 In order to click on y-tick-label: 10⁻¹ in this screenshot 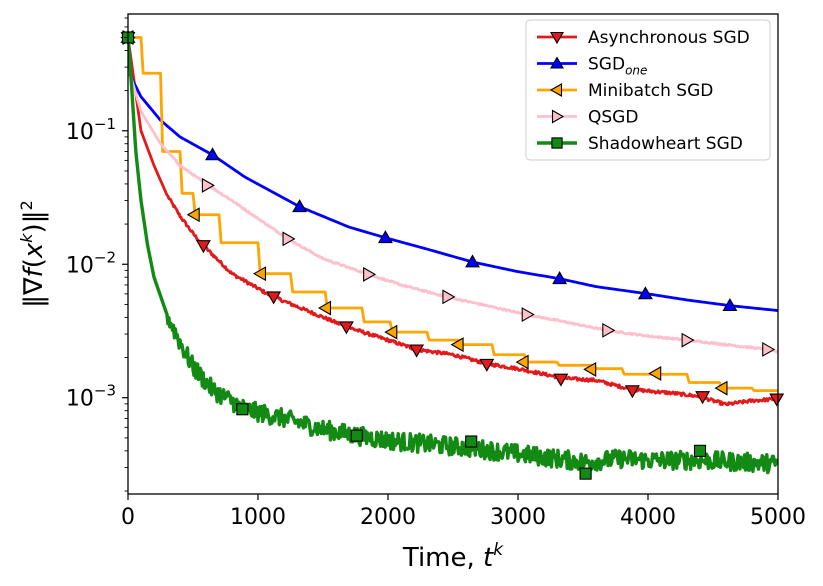, I will do `click(91, 130)`.